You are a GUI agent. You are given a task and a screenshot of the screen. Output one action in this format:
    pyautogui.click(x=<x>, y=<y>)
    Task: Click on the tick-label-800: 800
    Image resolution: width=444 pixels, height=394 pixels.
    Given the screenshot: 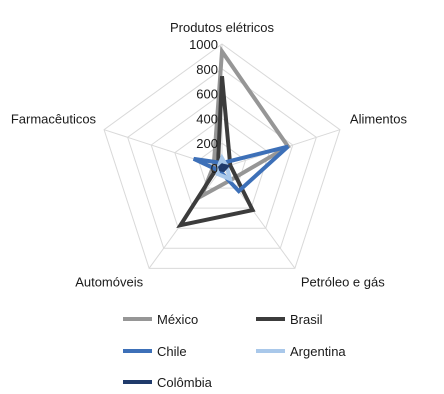 What is the action you would take?
    pyautogui.click(x=207, y=69)
    